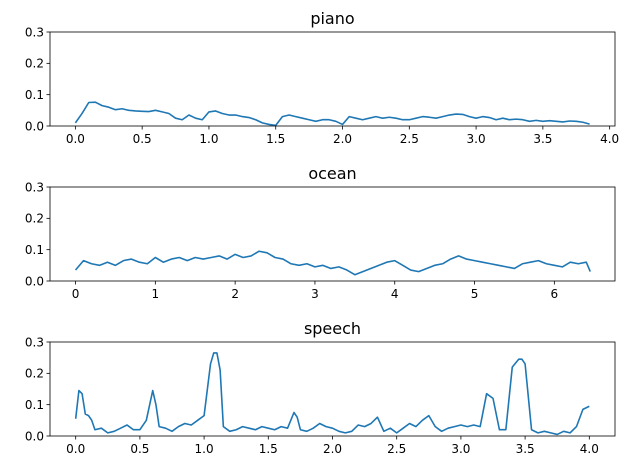  Describe the element at coordinates (475, 294) in the screenshot. I see `x-tick-label: 5` at that location.